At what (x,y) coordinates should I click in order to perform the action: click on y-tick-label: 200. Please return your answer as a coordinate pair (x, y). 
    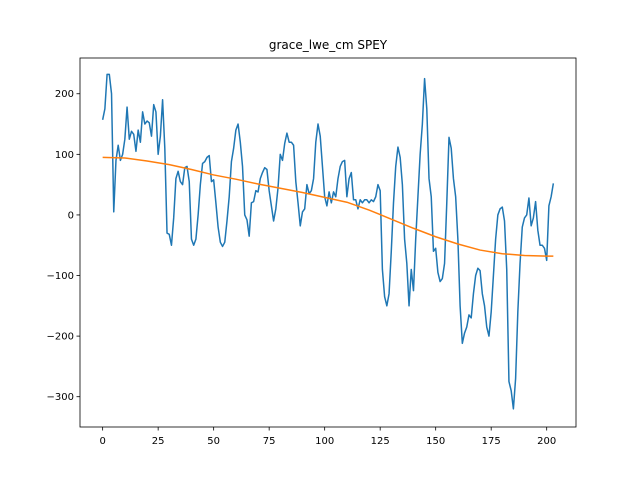
    Looking at the image, I should click on (64, 94).